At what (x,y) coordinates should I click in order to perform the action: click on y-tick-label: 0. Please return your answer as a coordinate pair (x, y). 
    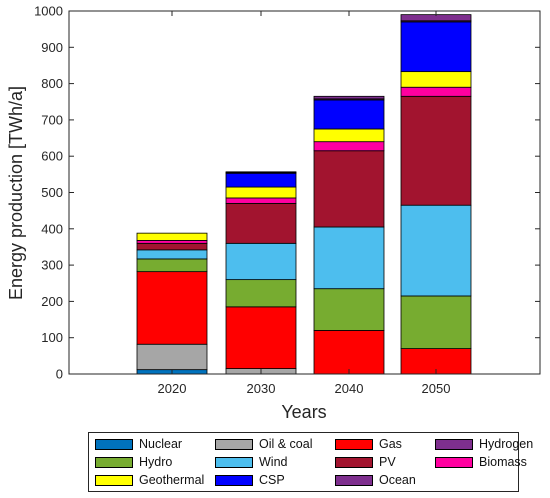
    Looking at the image, I should click on (59, 374).